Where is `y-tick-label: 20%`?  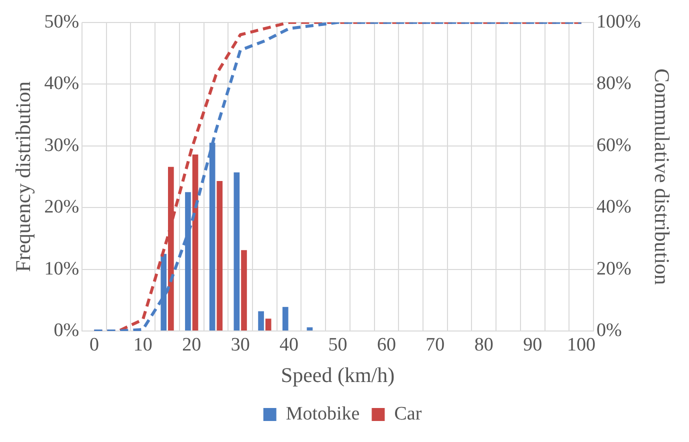
y-tick-label: 20% is located at coordinates (62, 207).